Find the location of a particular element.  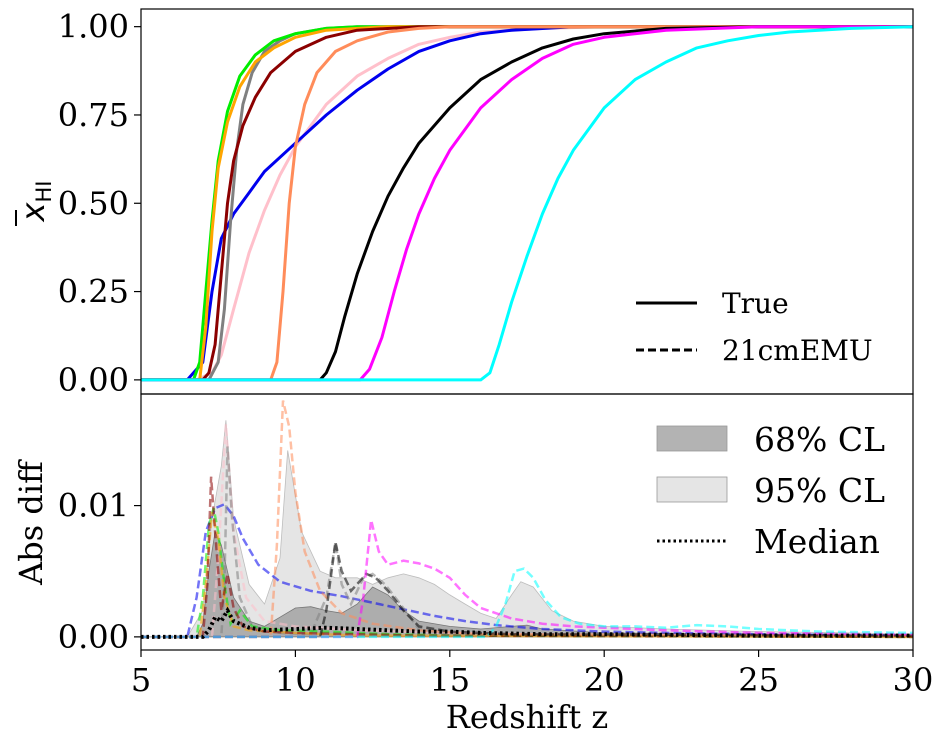

bottom-xtick-label-4: 25 is located at coordinates (758, 680).